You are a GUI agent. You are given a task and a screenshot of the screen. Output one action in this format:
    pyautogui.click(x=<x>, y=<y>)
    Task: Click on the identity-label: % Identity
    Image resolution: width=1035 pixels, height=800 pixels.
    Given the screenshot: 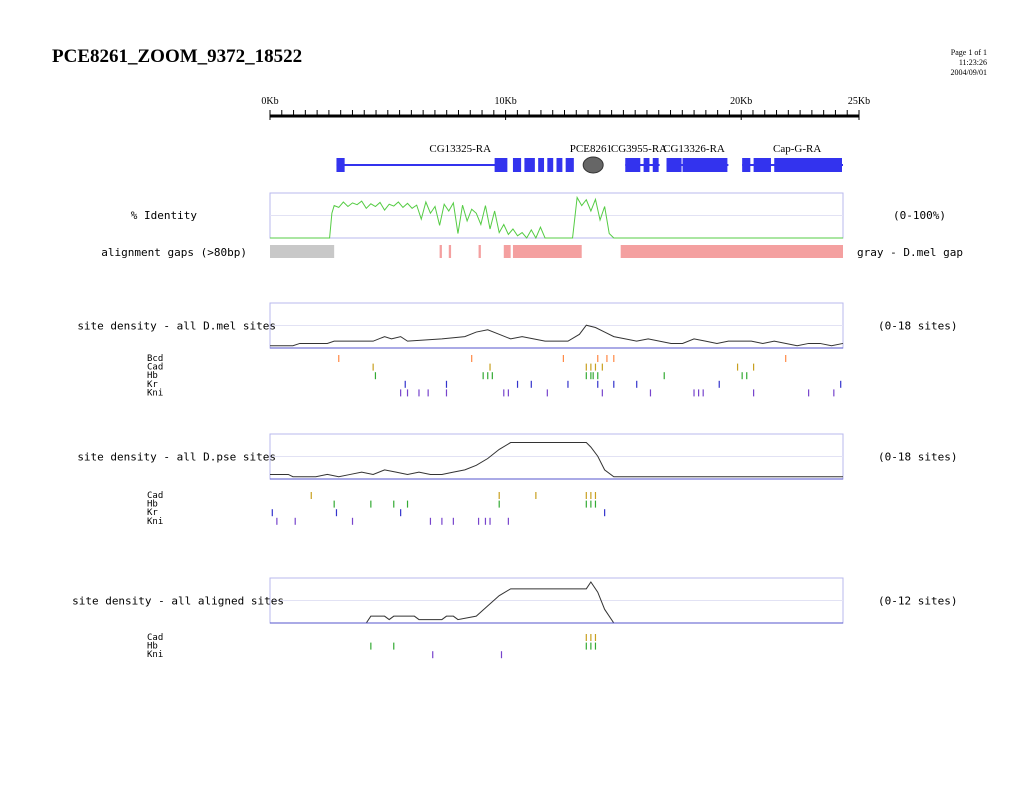 What is the action you would take?
    pyautogui.click(x=164, y=215)
    